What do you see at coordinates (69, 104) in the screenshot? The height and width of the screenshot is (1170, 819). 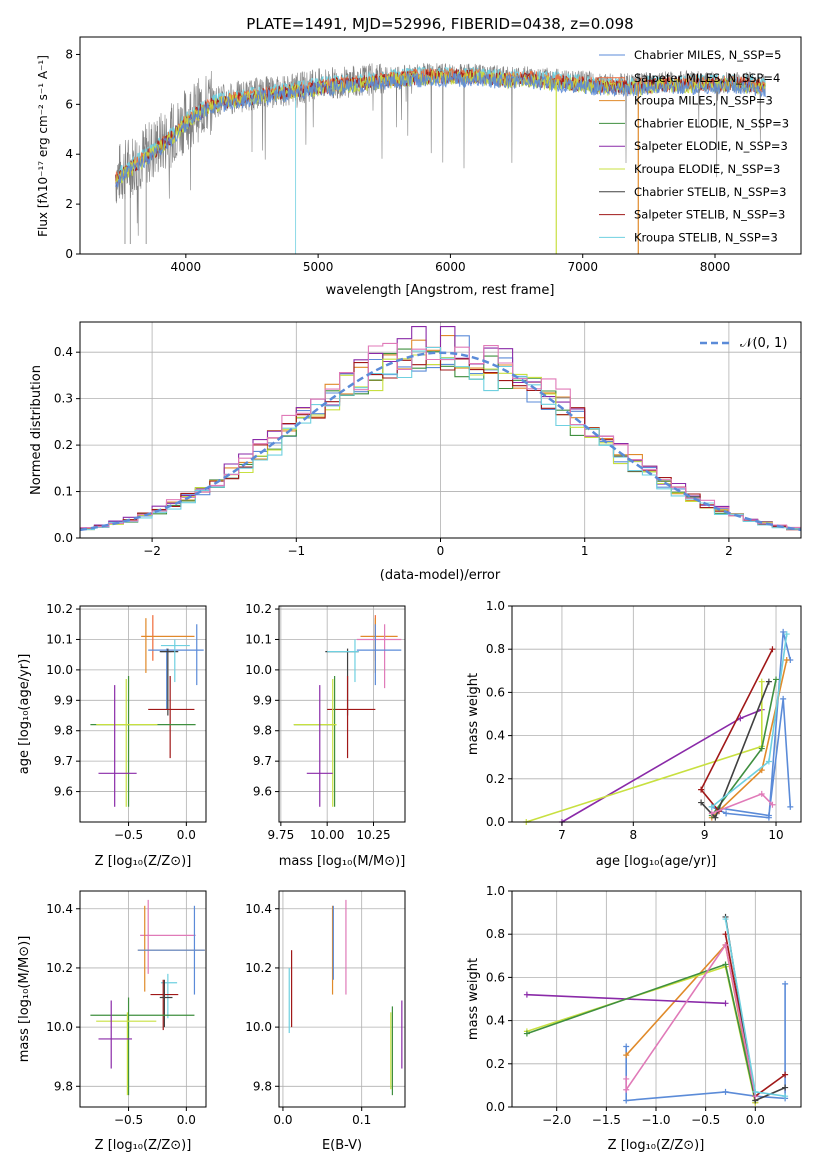 I see `y-tick-label: 6` at bounding box center [69, 104].